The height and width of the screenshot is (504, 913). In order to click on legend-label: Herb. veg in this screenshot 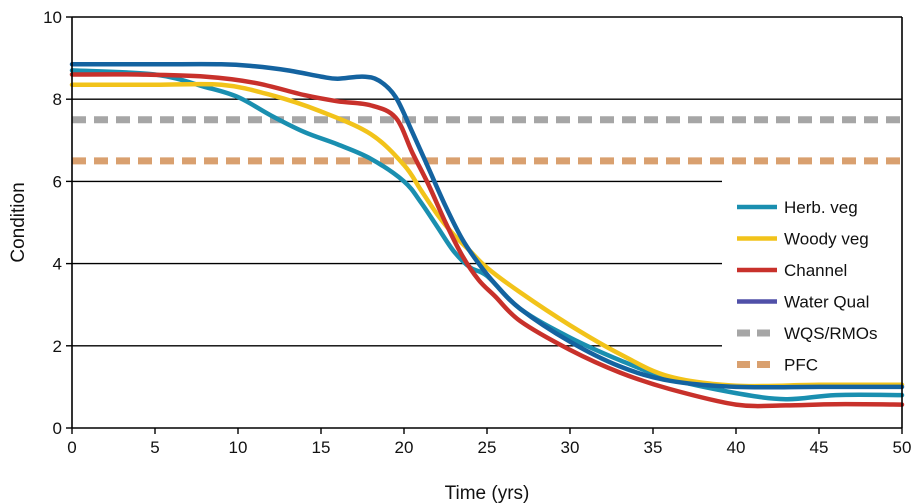, I will do `click(821, 207)`.